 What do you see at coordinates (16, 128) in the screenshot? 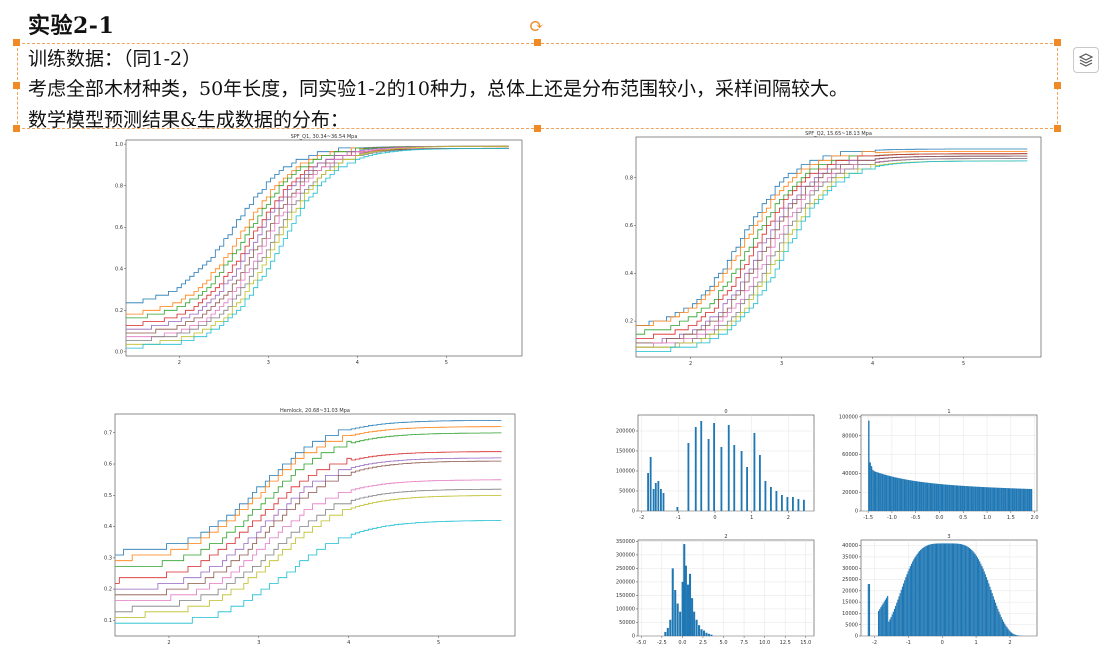
I see `resize-handle-bottom-left` at bounding box center [16, 128].